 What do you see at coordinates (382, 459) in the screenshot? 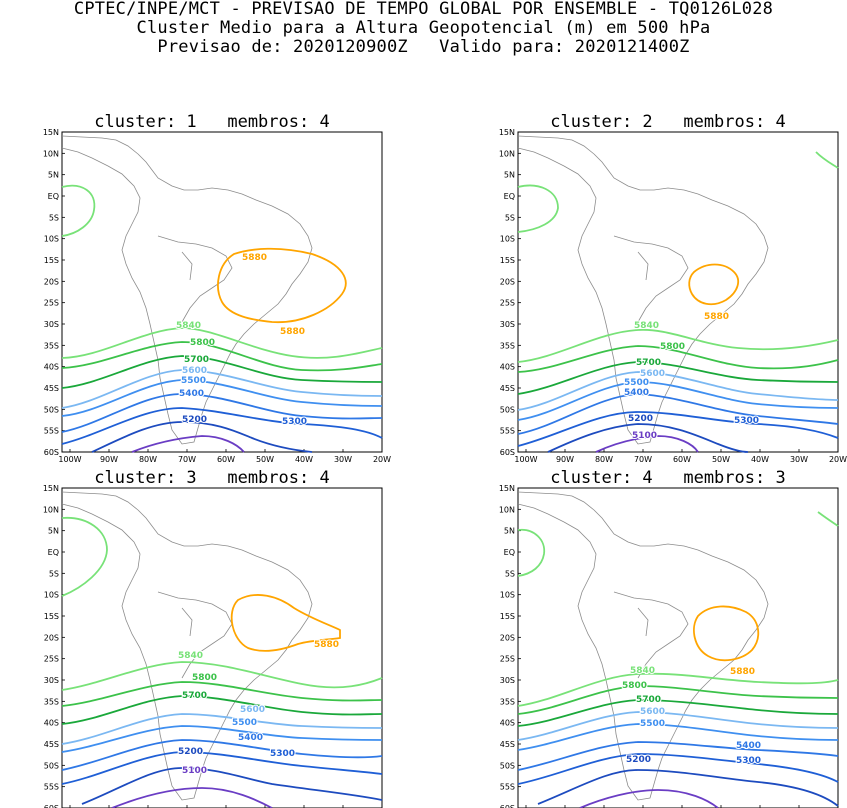
I see `lon-label: 20W` at bounding box center [382, 459].